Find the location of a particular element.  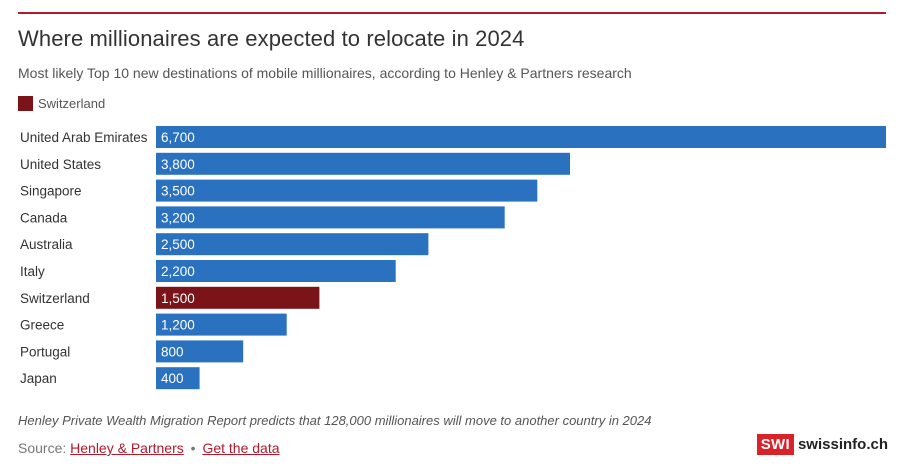

category-label: Singapore is located at coordinates (51, 191).